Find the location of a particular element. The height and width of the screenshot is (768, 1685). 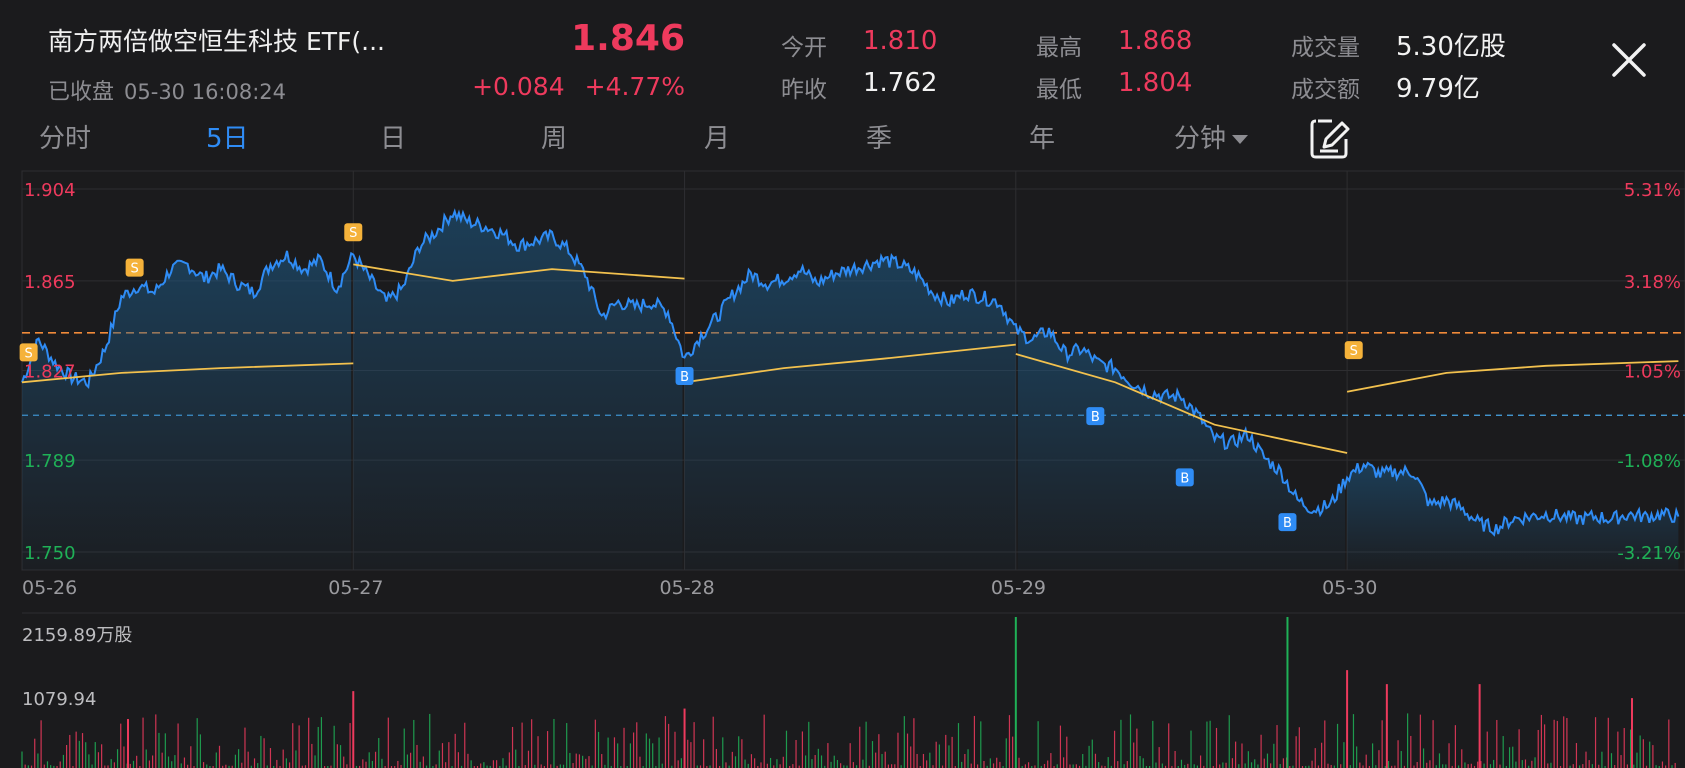

tab-month: 月 is located at coordinates (717, 139).